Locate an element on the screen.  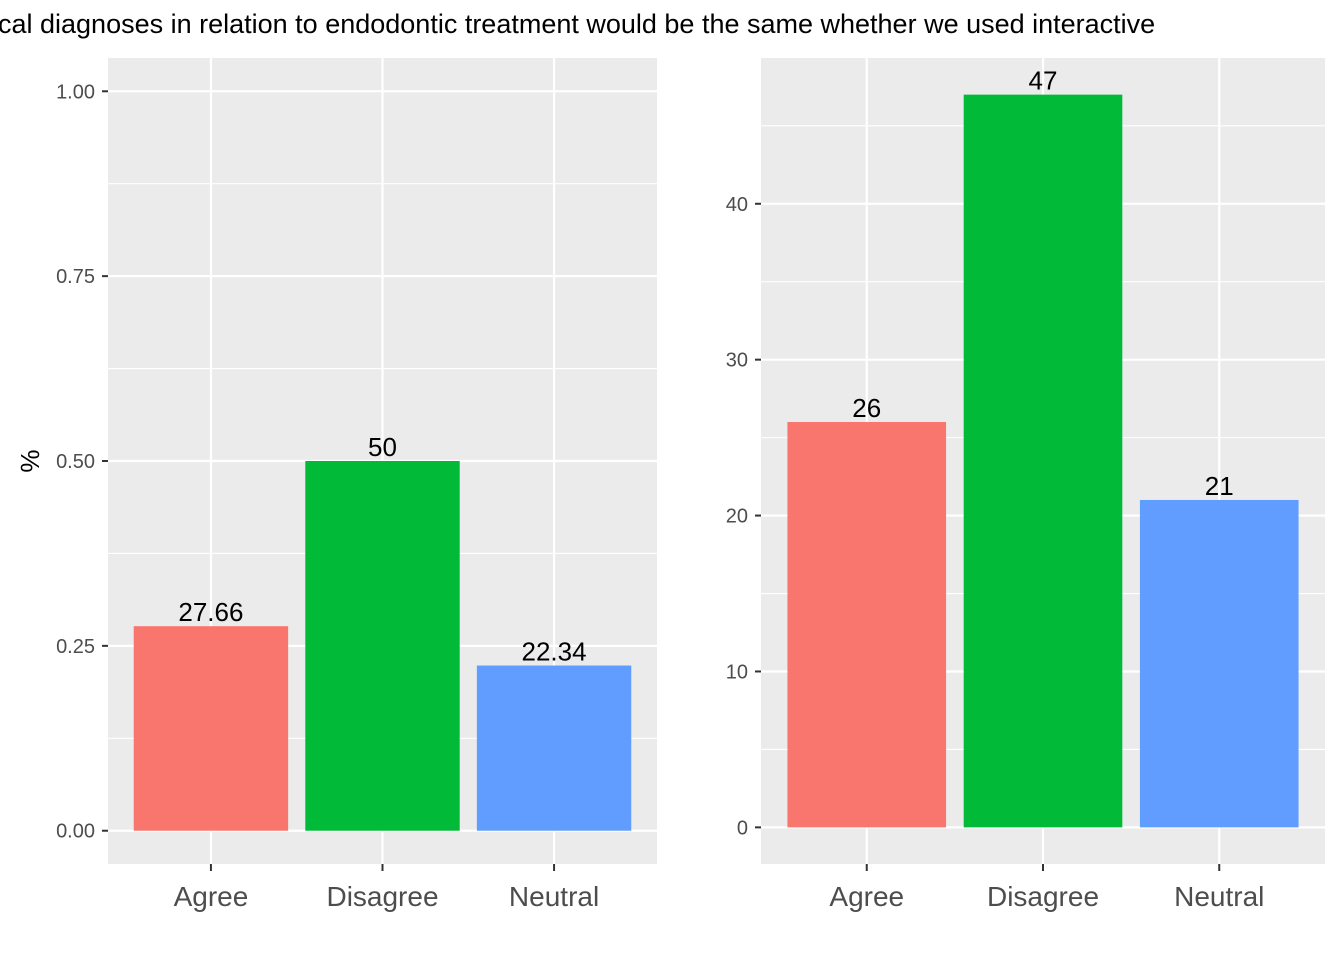
y-tick-label: 0.25 is located at coordinates (75, 647).